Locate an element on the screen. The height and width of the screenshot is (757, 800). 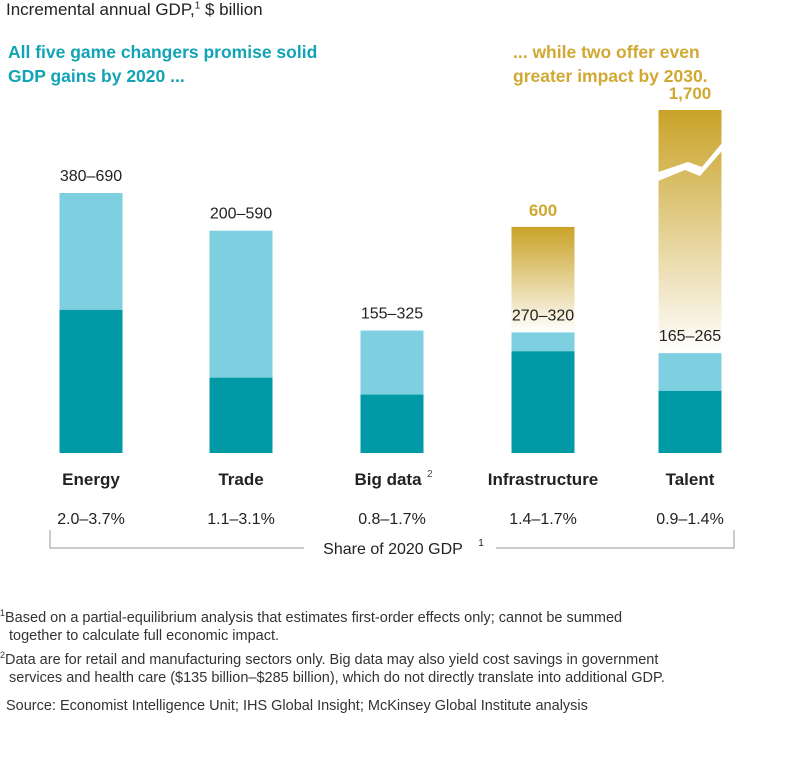
bar-range-low-infrastructure is located at coordinates (543, 402).